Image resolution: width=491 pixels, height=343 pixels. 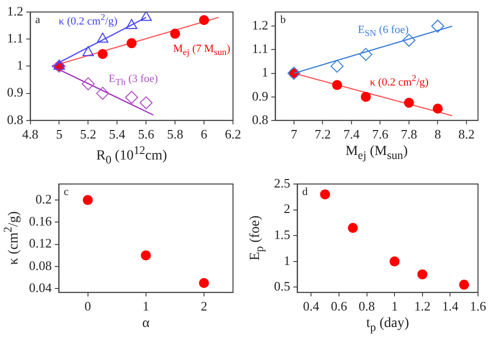 What do you see at coordinates (366, 306) in the screenshot?
I see `x-tick-label: 0.8` at bounding box center [366, 306].